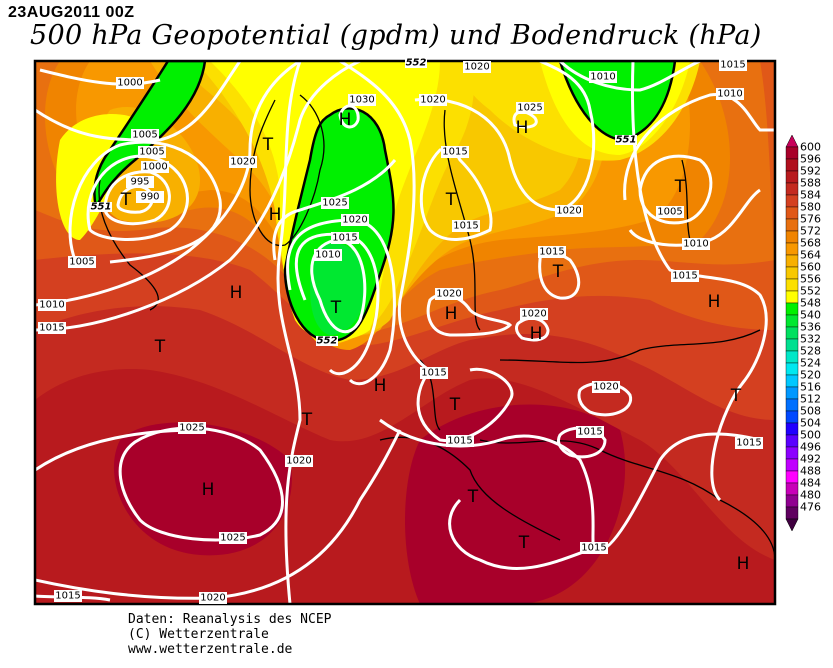  I want to click on colorbar-tick-label: 520, so click(810, 375).